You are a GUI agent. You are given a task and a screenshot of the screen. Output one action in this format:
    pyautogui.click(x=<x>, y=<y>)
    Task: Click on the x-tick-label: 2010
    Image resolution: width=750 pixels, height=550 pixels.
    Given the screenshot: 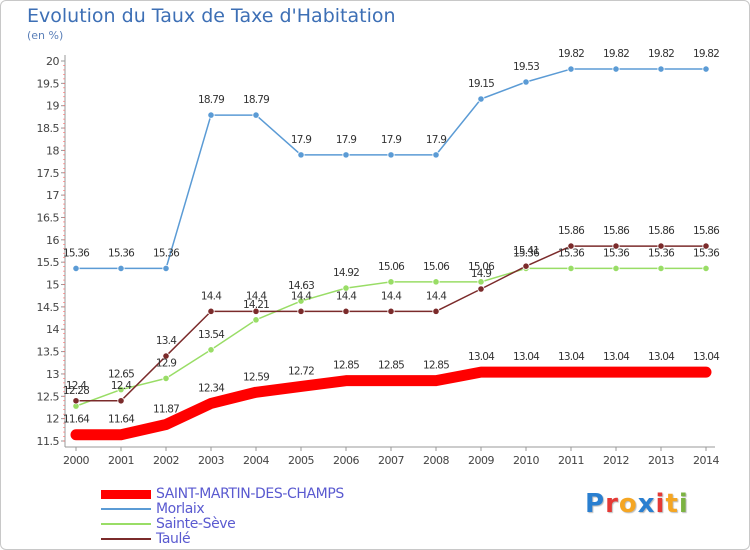 What is the action you would take?
    pyautogui.click(x=526, y=460)
    